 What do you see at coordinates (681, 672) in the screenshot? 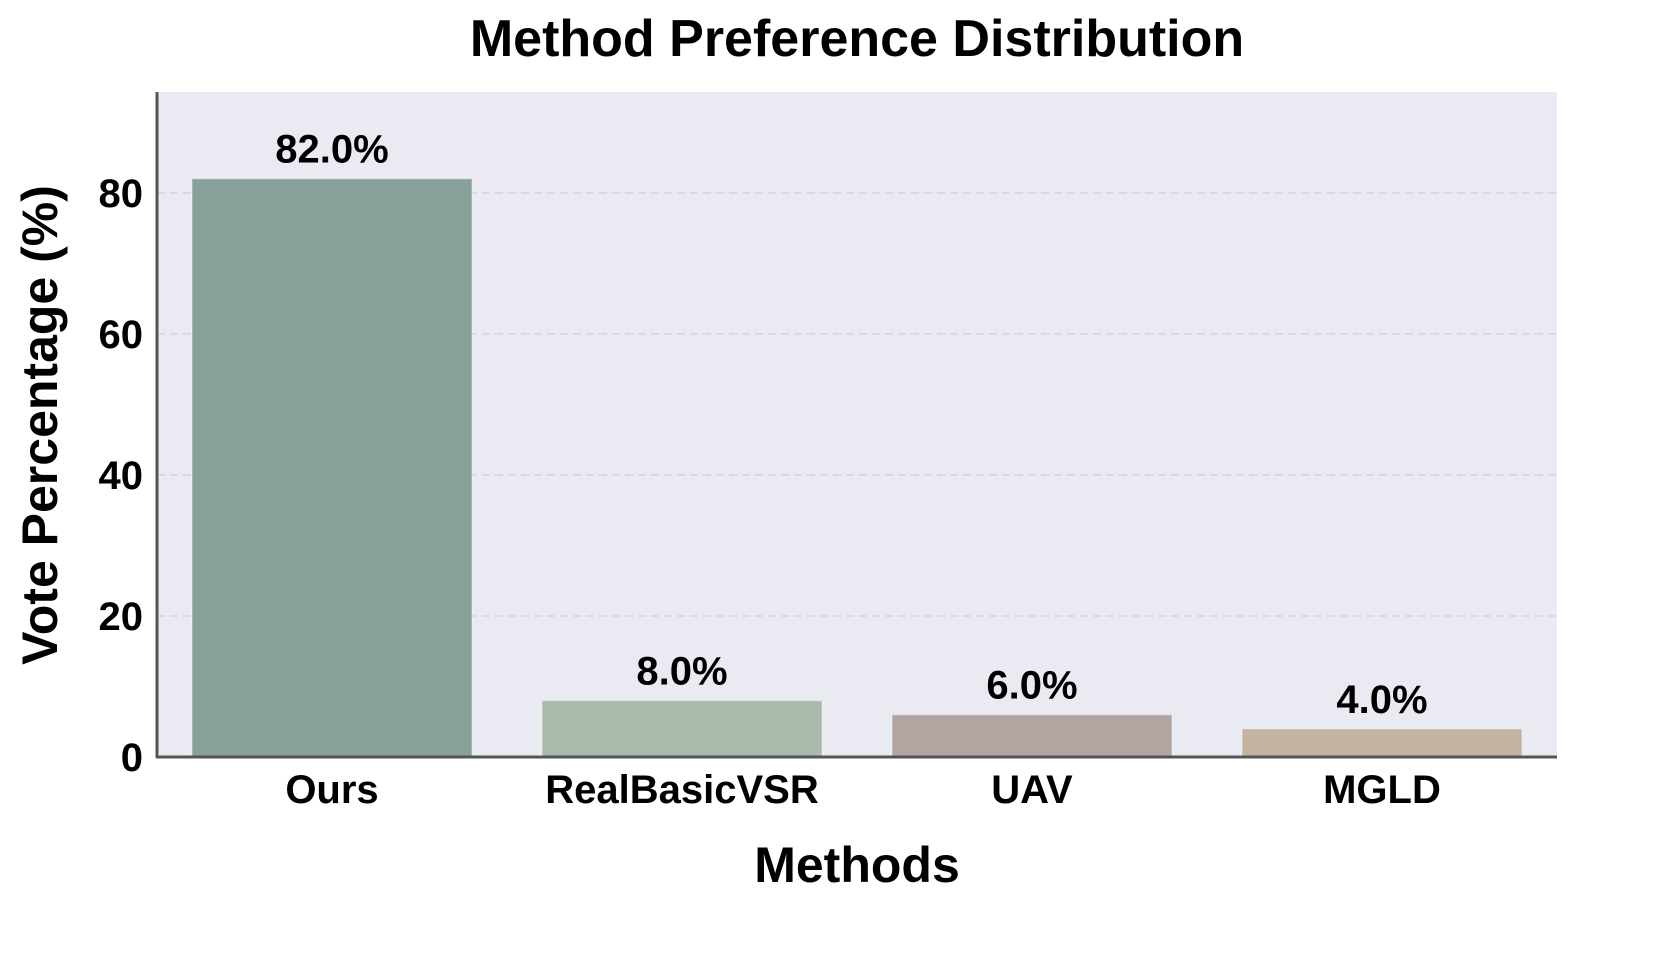
I see `data-label: 8.0%` at bounding box center [681, 672].